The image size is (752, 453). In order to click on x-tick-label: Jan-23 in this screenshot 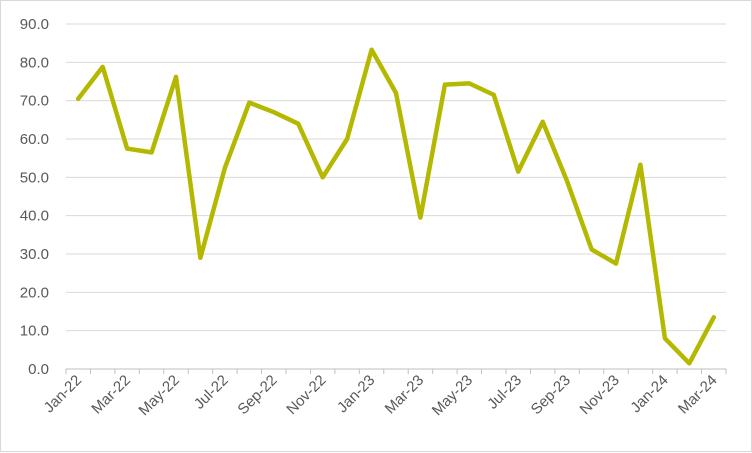, I will do `click(356, 394)`.